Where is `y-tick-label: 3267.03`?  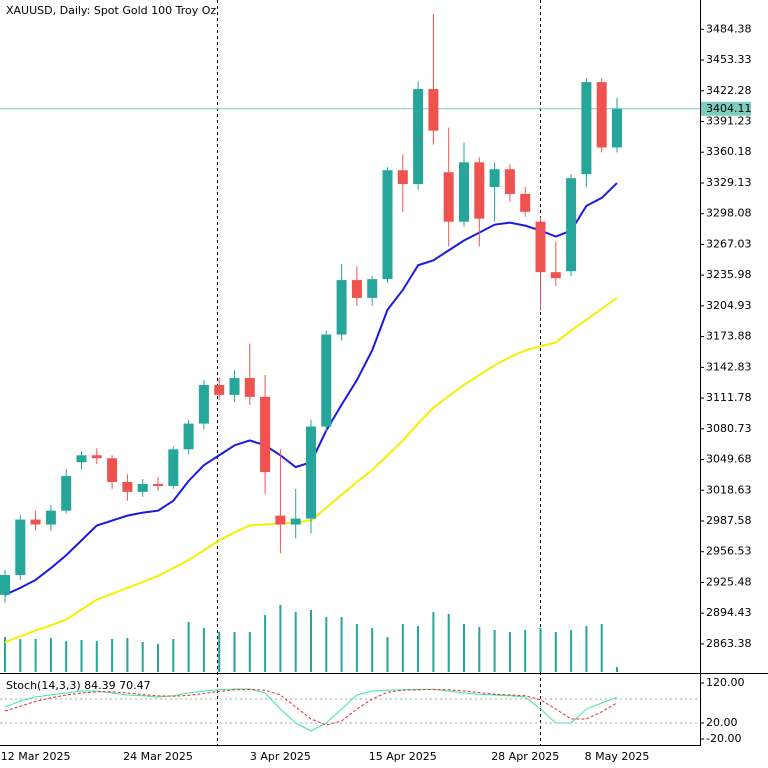
y-tick-label: 3267.03 is located at coordinates (729, 243).